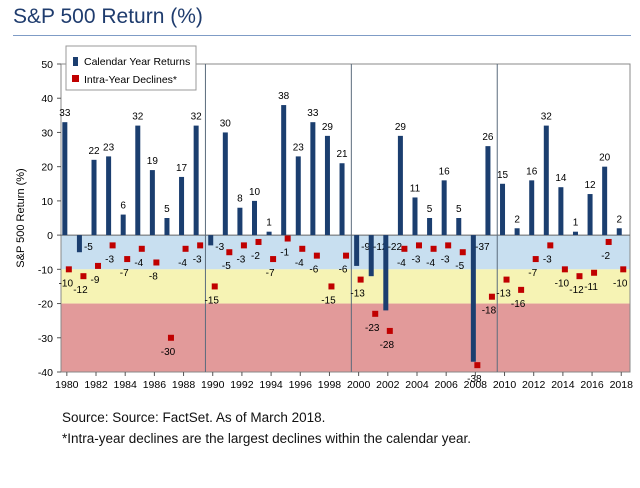 This screenshot has width=640, height=488. I want to click on x-tick-label: 1998, so click(330, 384).